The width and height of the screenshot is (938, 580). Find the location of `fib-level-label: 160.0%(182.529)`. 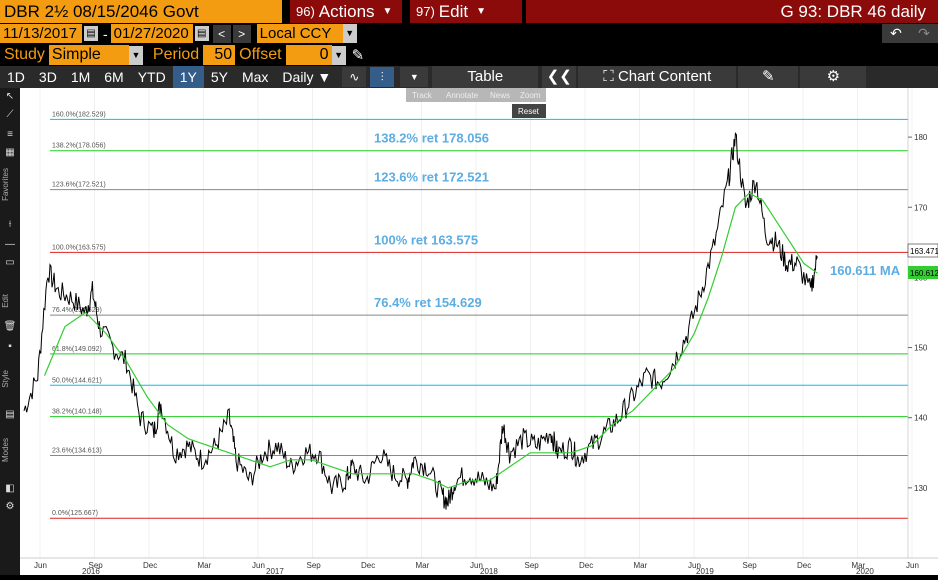

fib-level-label: 160.0%(182.529) is located at coordinates (79, 114).